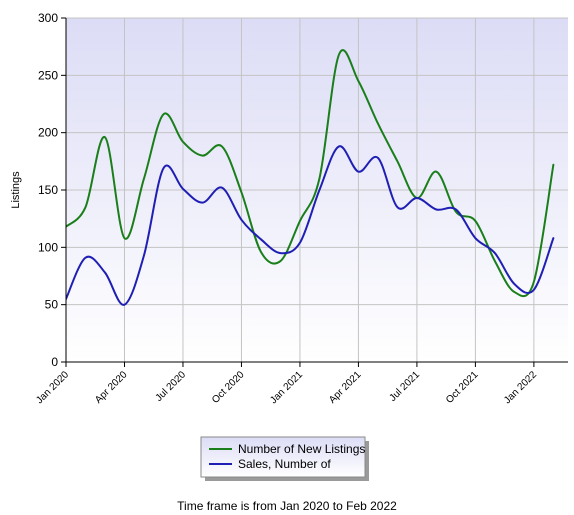  Describe the element at coordinates (54, 362) in the screenshot. I see `y-tick-label: 0` at that location.